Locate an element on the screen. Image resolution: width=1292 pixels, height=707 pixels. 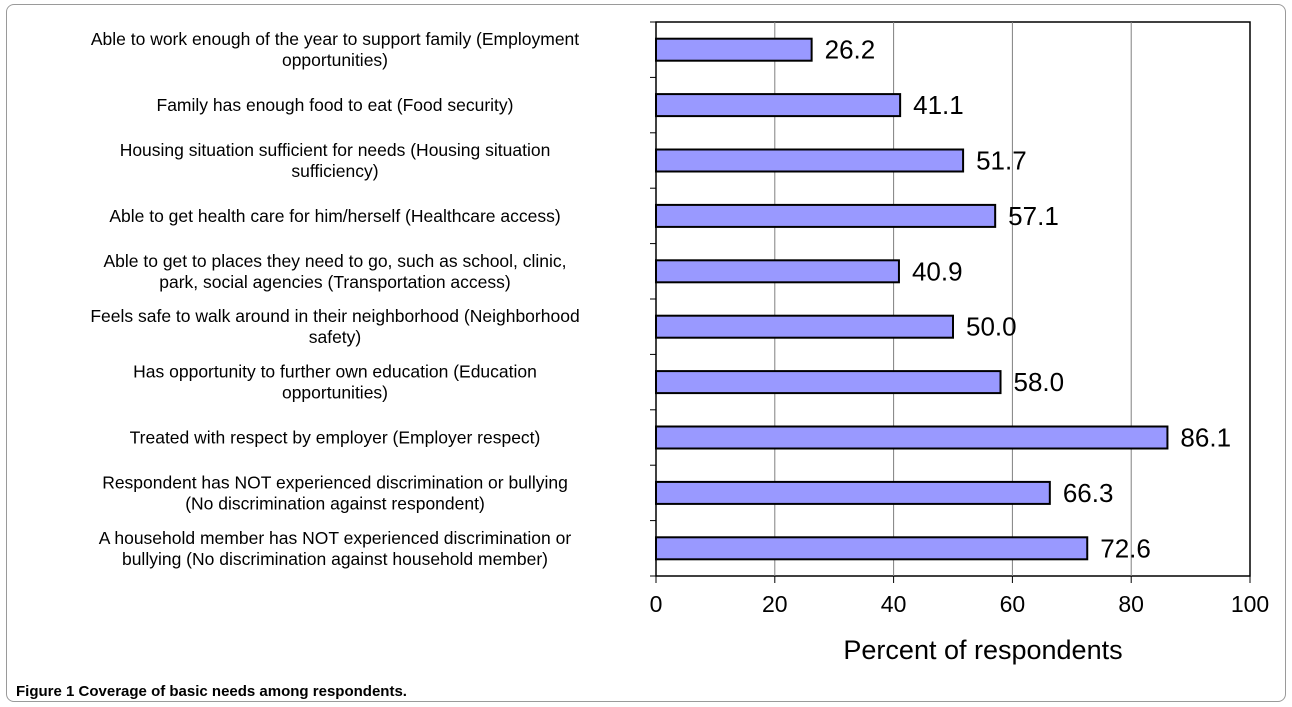
x-axis-title: Percent of respondents is located at coordinates (982, 650).